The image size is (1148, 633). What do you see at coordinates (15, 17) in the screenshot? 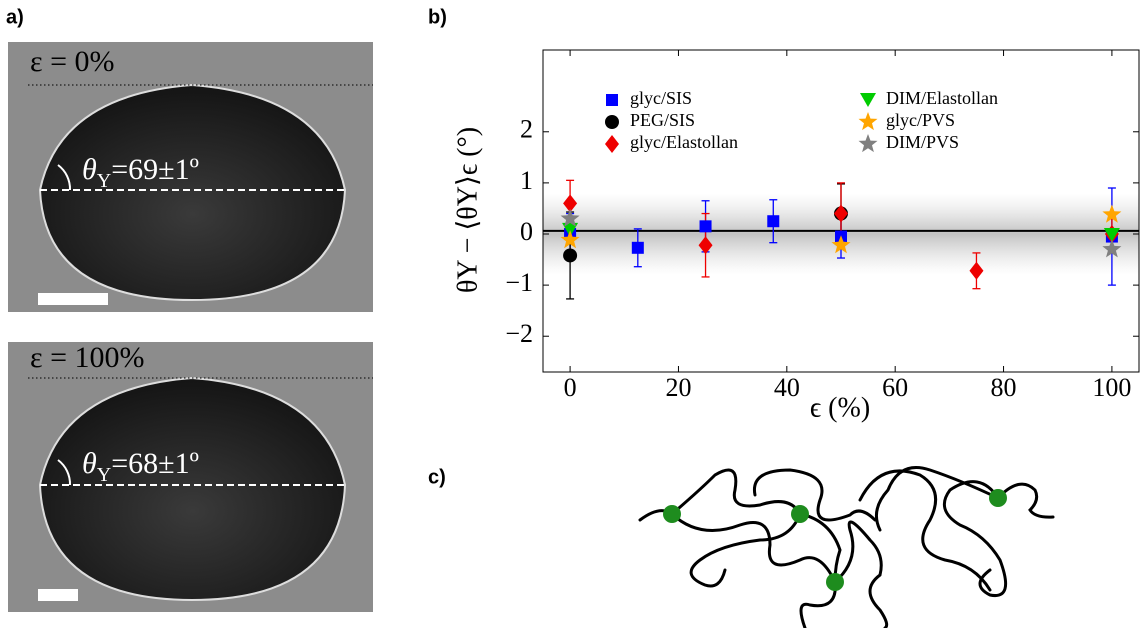
I see `panel-label: a)` at bounding box center [15, 17].